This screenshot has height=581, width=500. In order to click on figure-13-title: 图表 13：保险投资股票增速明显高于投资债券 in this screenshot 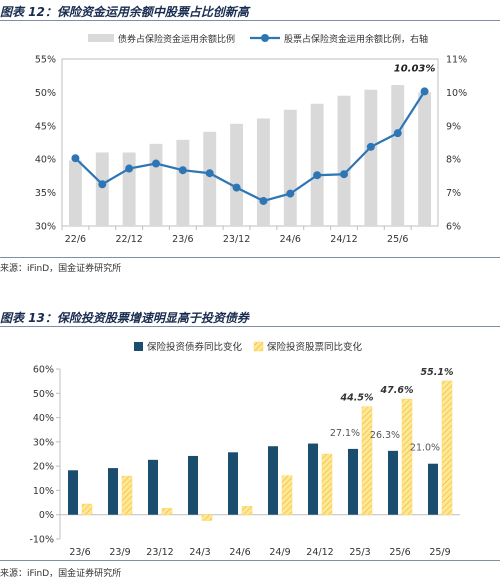, I will do `click(124, 318)`.